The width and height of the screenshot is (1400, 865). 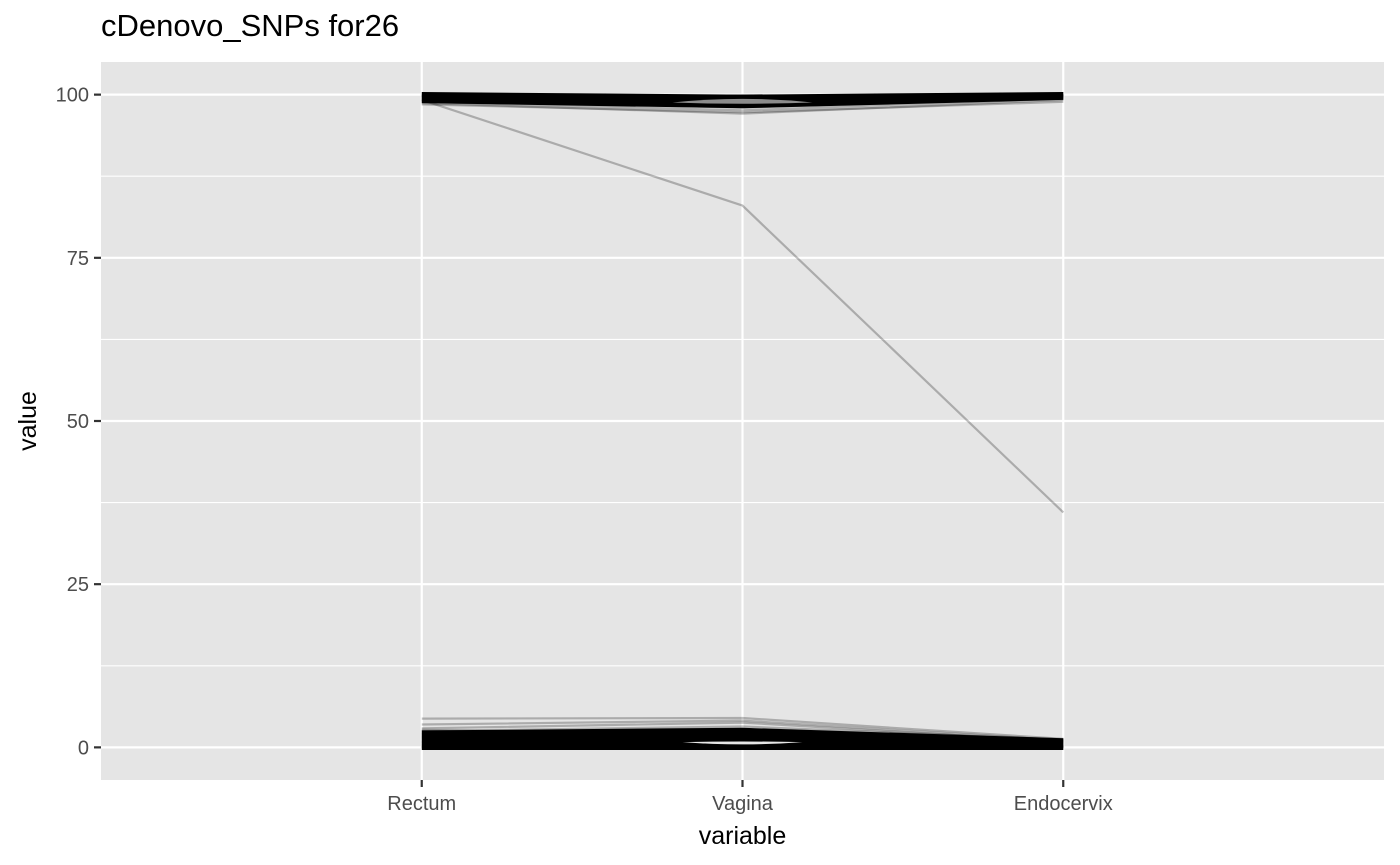 I want to click on low-value-line-cluster, so click(x=742, y=738).